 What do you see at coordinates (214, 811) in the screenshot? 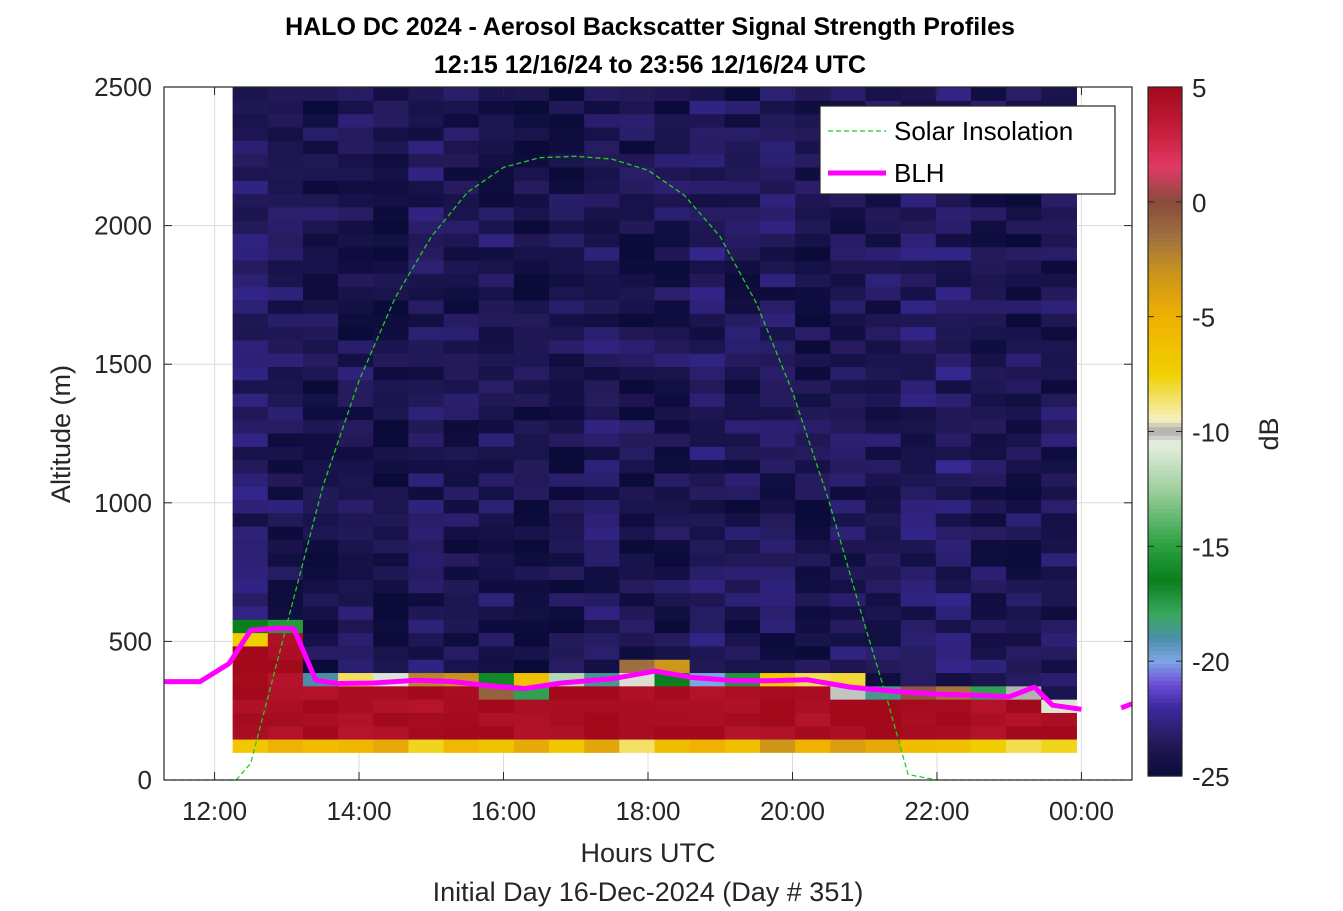
I see `x-tick-label: 12:00` at bounding box center [214, 811].